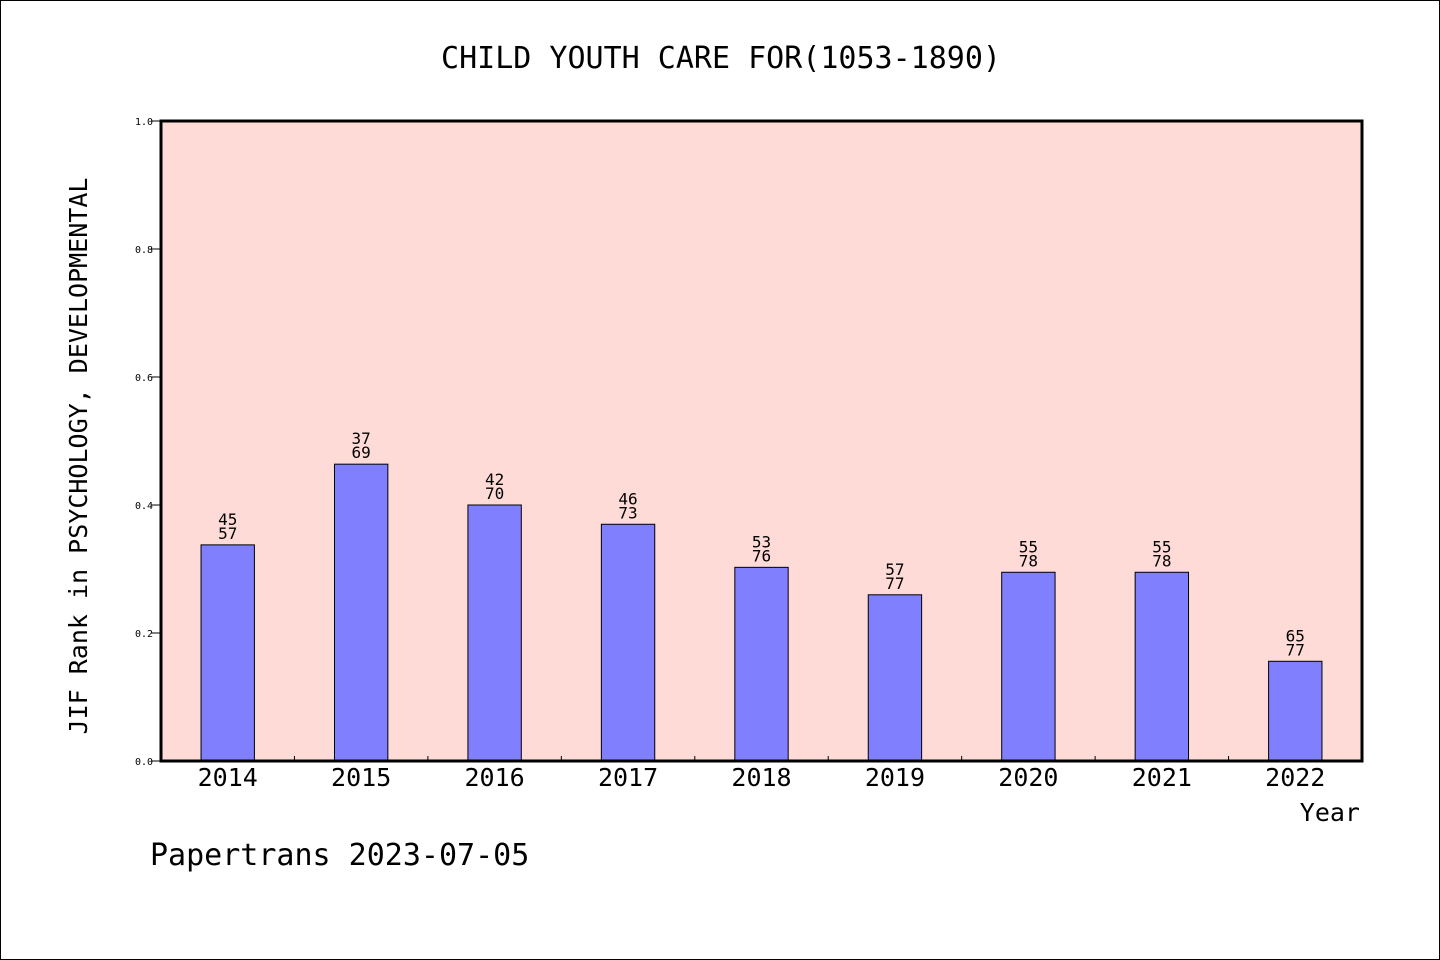  What do you see at coordinates (761, 777) in the screenshot?
I see `x-tick-label-2018: 2018` at bounding box center [761, 777].